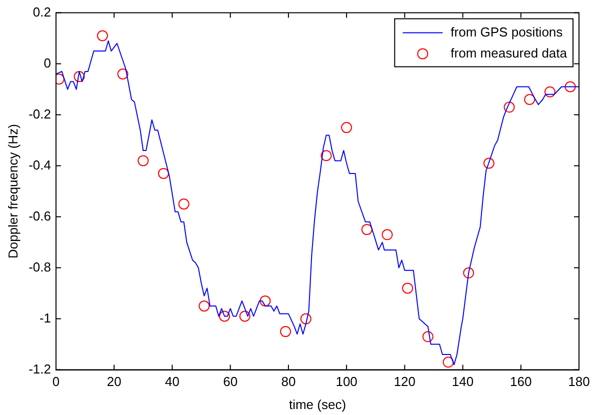 The height and width of the screenshot is (415, 595). I want to click on x-tick-label: 180, so click(579, 382).